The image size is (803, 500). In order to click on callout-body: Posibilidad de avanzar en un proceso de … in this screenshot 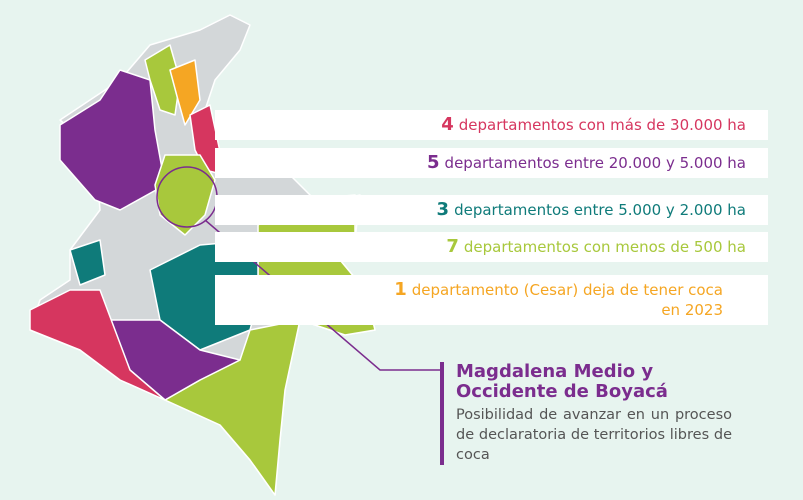, I will do `click(594, 435)`.